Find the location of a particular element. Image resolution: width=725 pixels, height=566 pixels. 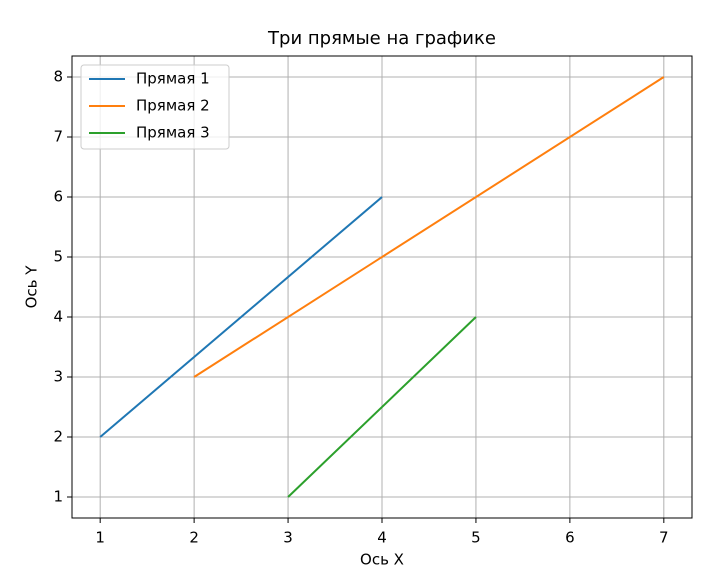

x-tick-label: 3 is located at coordinates (288, 538).